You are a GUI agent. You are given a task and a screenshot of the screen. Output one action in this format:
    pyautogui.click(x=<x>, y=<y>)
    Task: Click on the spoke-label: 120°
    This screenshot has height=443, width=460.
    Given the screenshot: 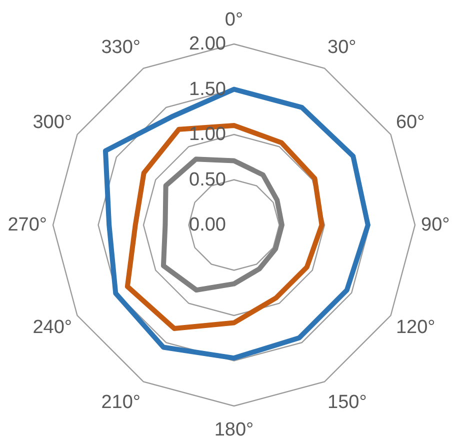 What is the action you would take?
    pyautogui.click(x=416, y=327)
    